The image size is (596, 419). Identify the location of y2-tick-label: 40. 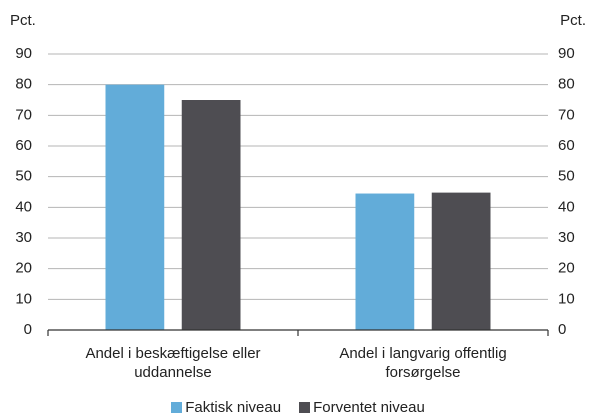
(566, 206).